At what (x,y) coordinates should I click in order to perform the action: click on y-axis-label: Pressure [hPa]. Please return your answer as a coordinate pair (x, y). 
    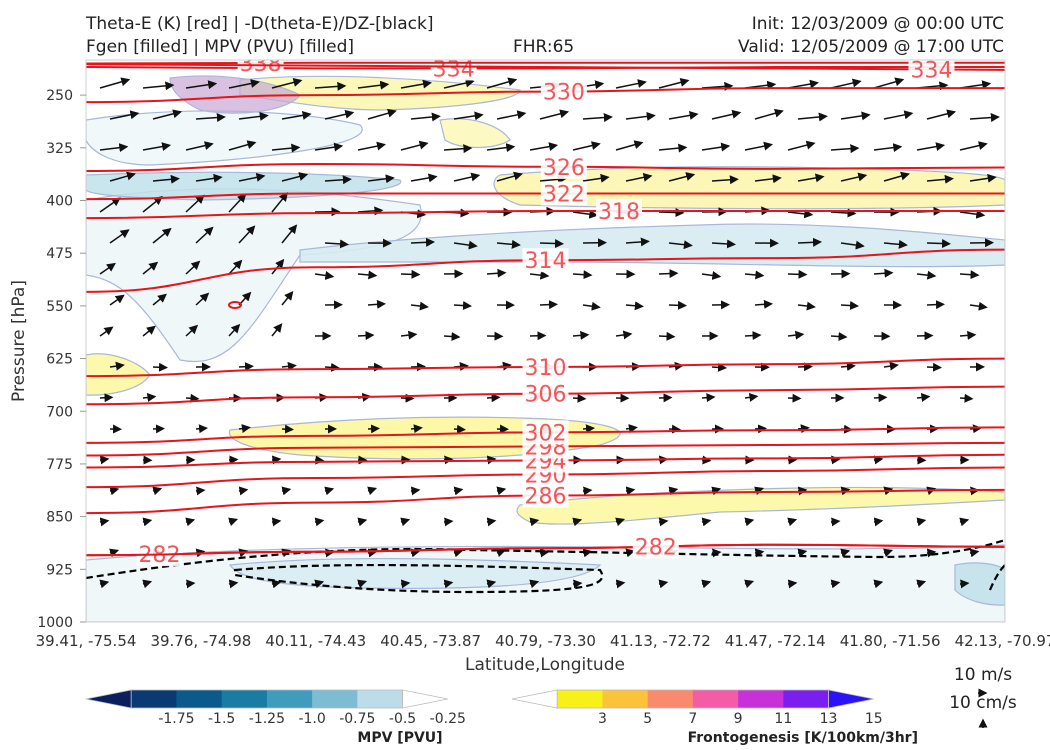
    Looking at the image, I should click on (19, 341).